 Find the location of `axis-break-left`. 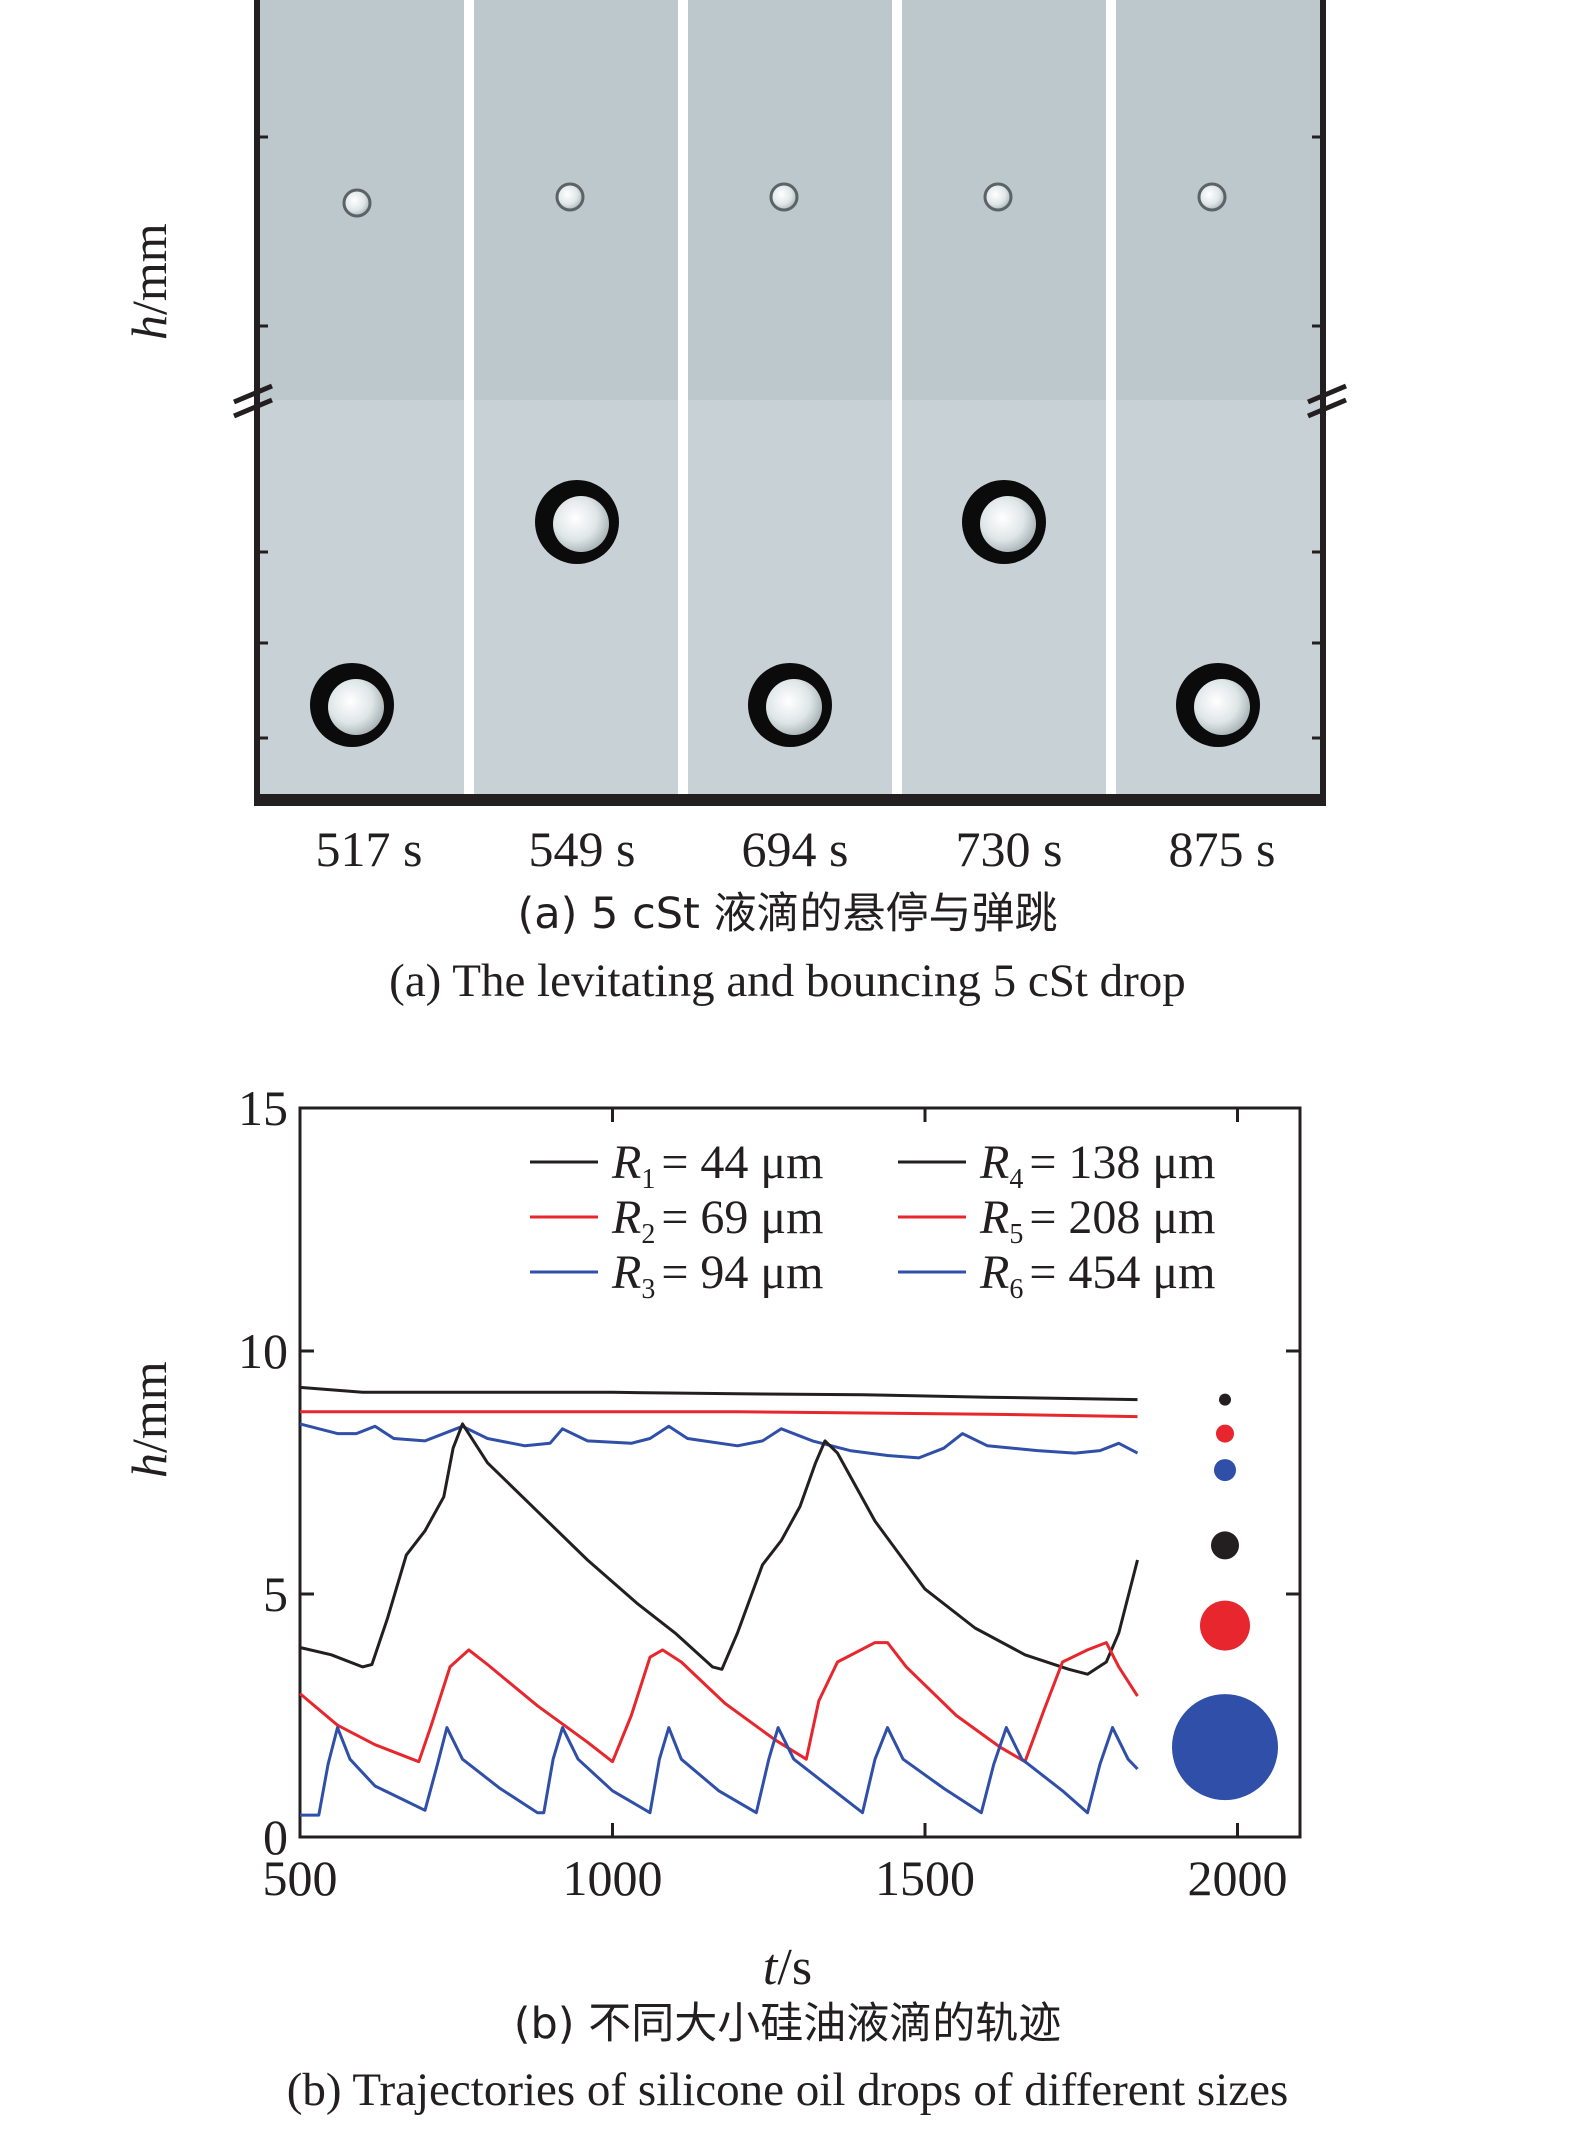

axis-break-left is located at coordinates (253, 401).